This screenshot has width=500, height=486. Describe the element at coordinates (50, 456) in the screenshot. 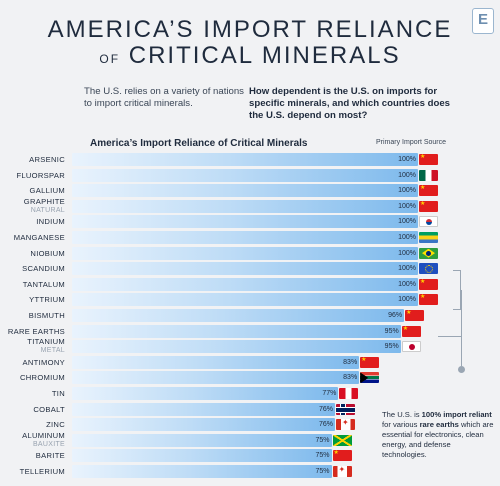

I see `row-label: BARITE` at that location.